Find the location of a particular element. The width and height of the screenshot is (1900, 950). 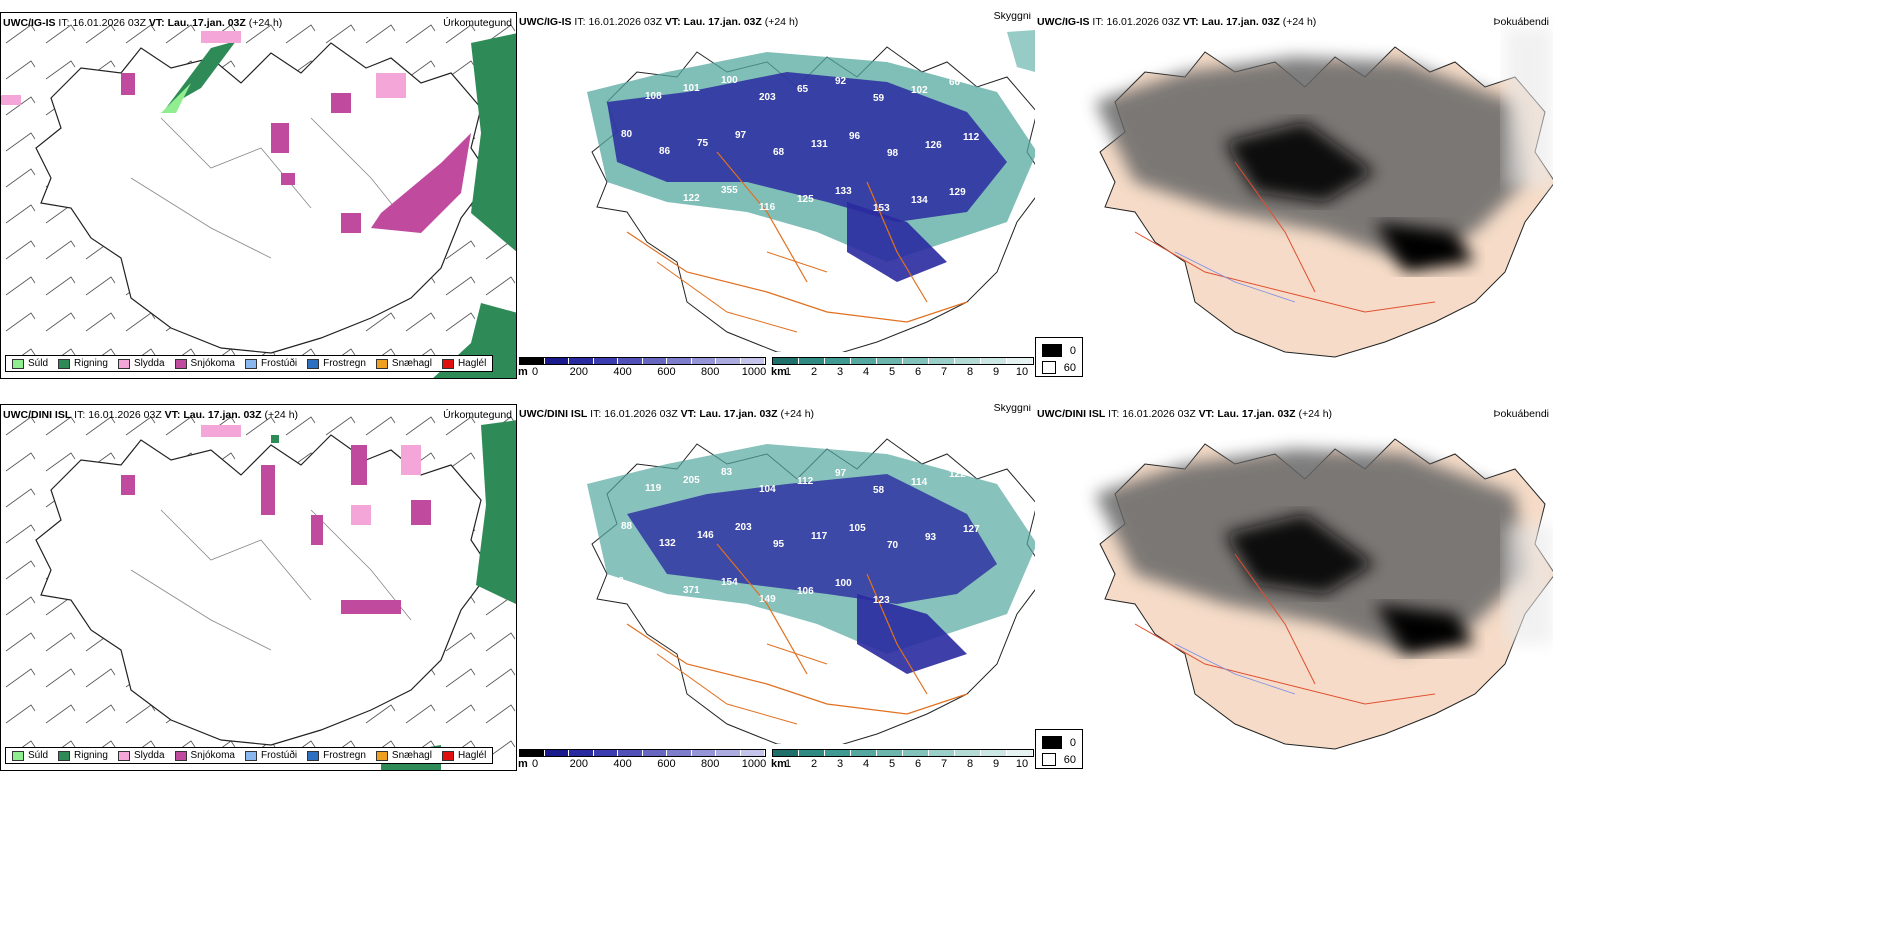

colorbar-tick: 4 is located at coordinates (866, 764).